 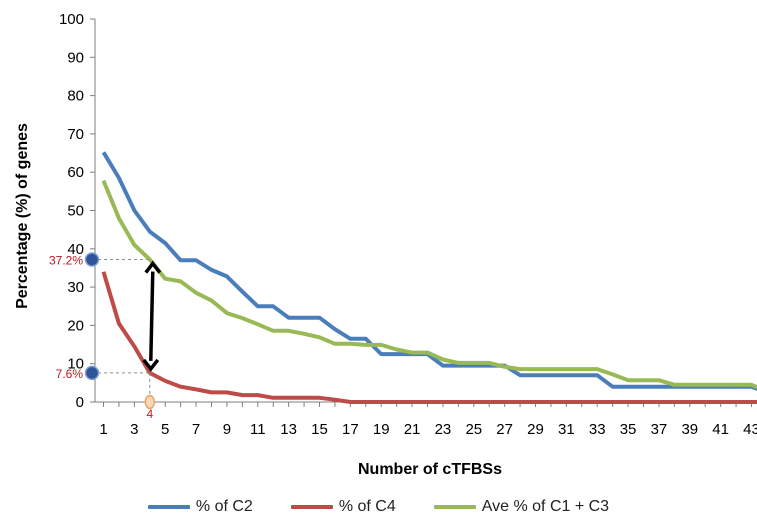 I want to click on y-tick-label: 50, so click(x=75, y=211).